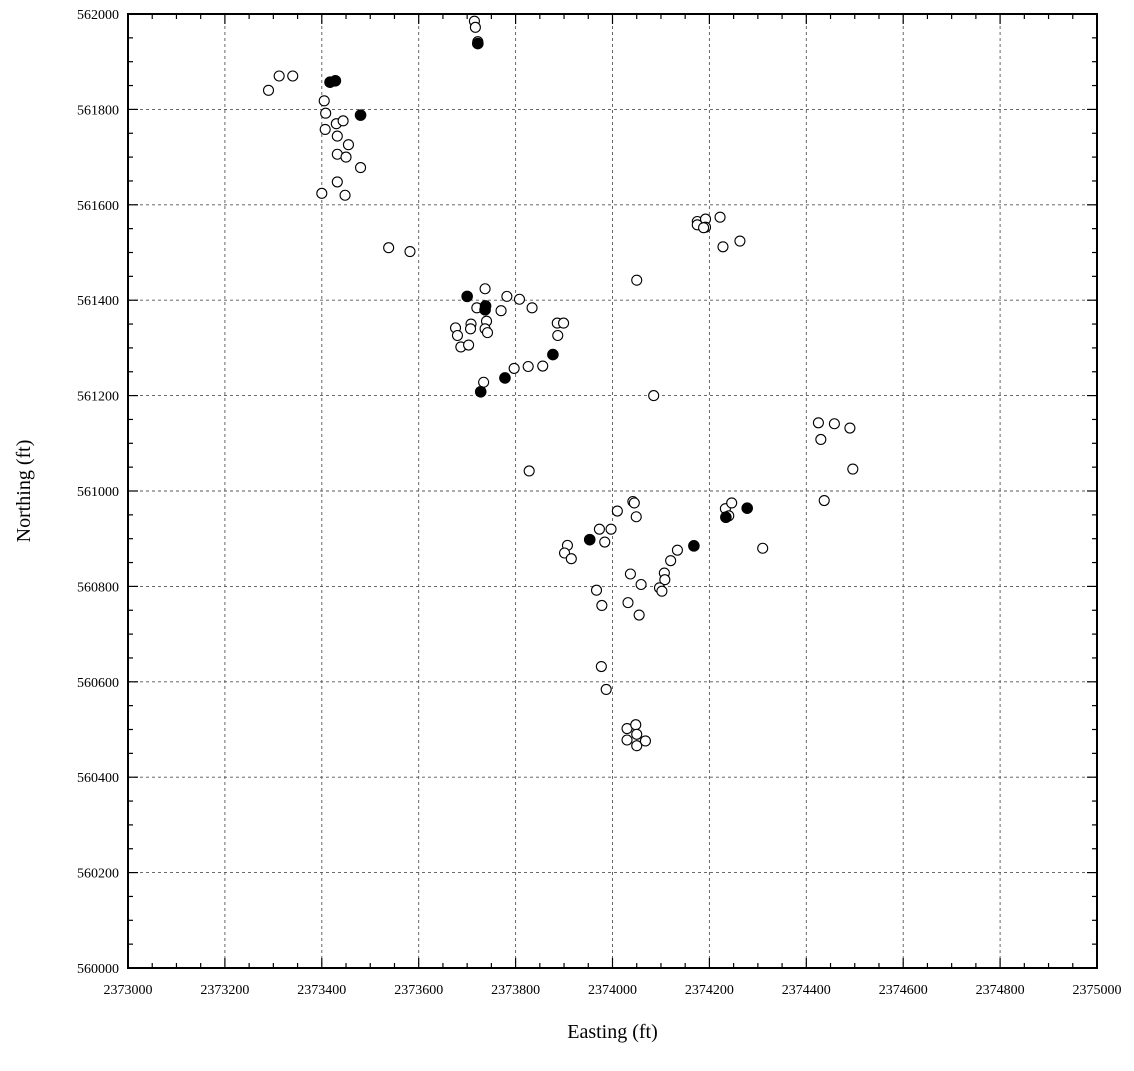  I want to click on x-tick-label: 2373200, so click(224, 990).